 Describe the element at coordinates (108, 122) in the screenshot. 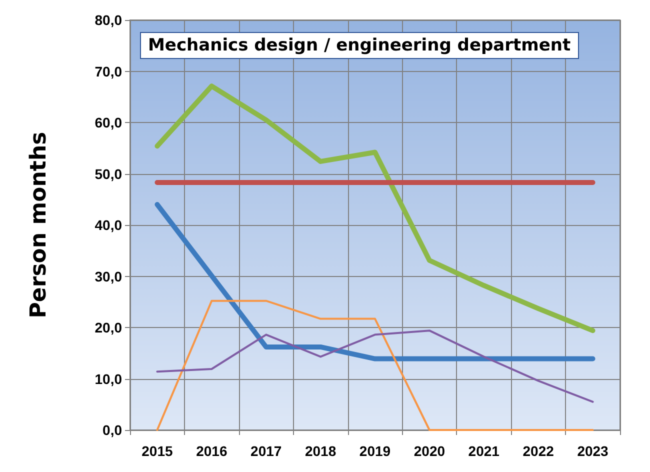

I see `y-tick-label: 60,0` at that location.